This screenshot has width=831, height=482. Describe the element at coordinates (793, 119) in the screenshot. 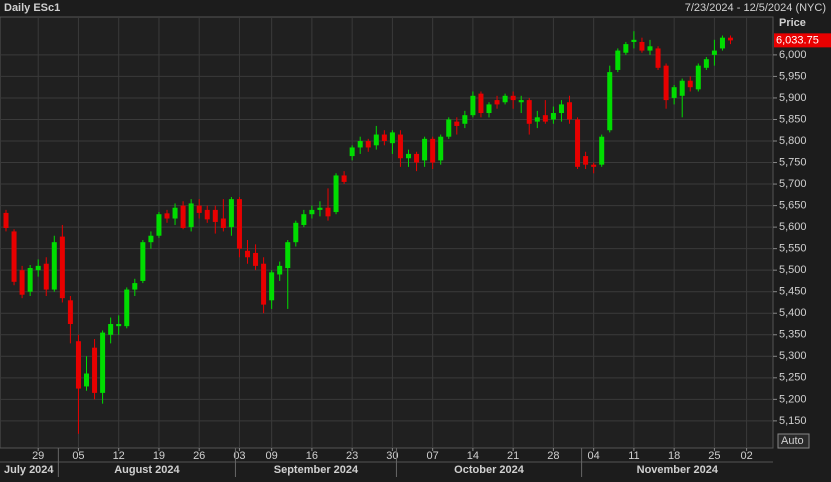

I see `y-tick-label: 5,850` at that location.